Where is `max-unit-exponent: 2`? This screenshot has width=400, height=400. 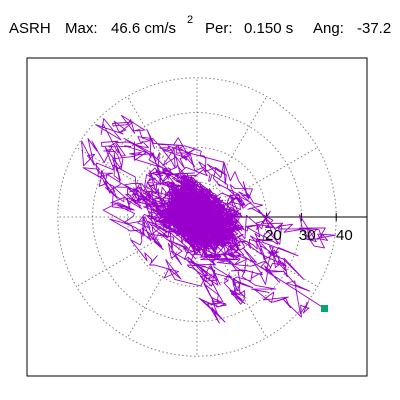 max-unit-exponent: 2 is located at coordinates (190, 20).